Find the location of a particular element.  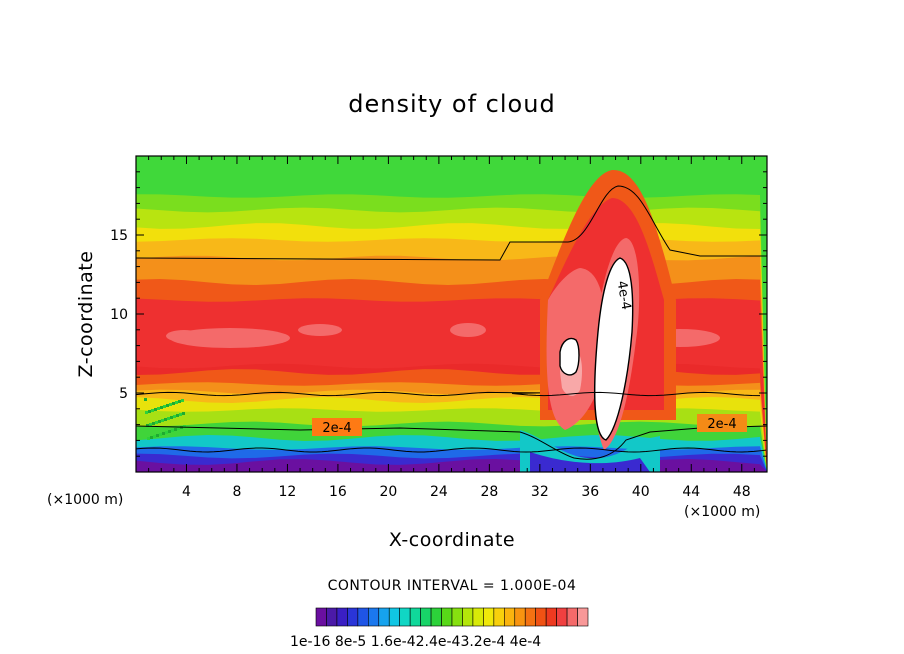

contour-interval-text: CONTOUR INTERVAL = 1.000E-04 is located at coordinates (452, 586).